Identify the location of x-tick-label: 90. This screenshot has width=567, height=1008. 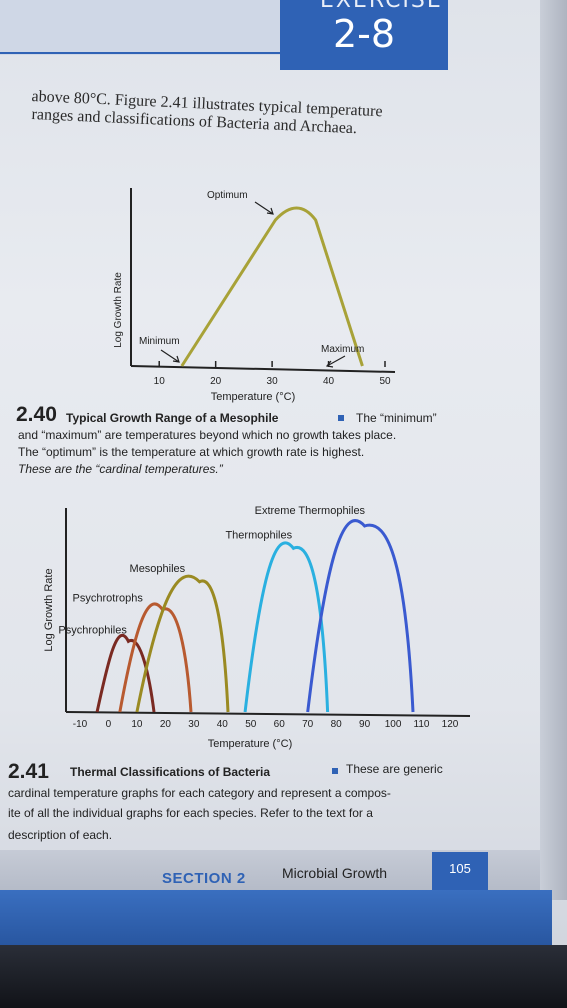
(365, 724).